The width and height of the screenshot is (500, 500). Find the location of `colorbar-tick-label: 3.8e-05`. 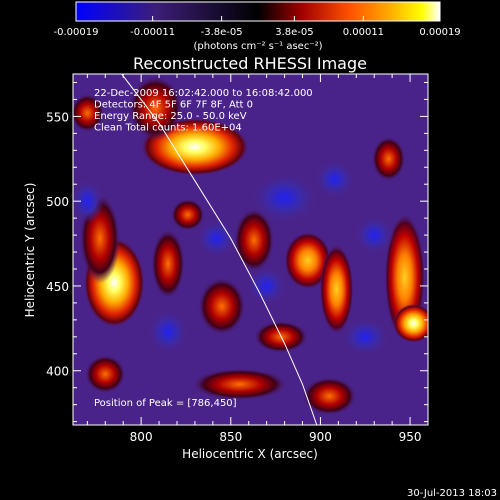

colorbar-tick-label: 3.8e-05 is located at coordinates (294, 32).